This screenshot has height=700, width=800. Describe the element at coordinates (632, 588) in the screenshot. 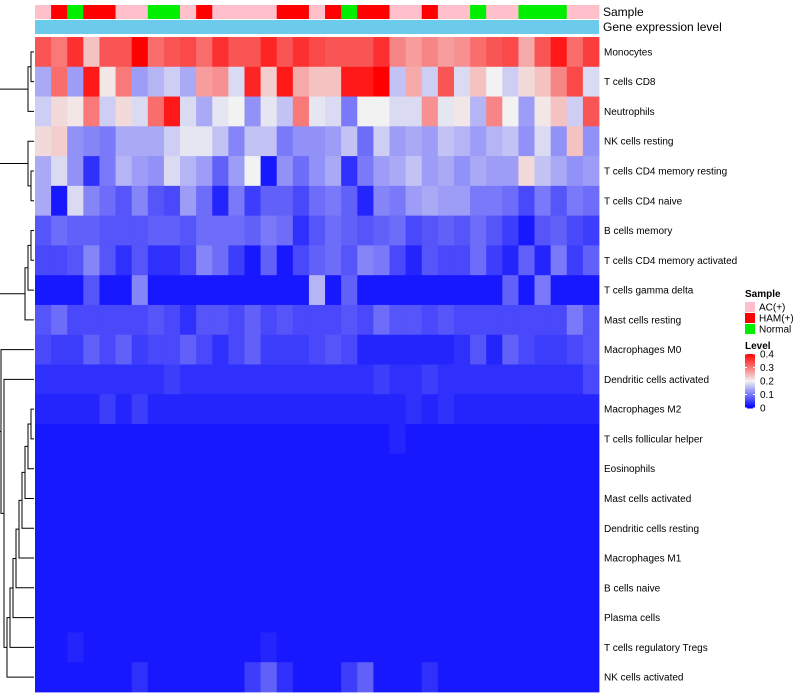

I see `row-label: B cells naive` at that location.